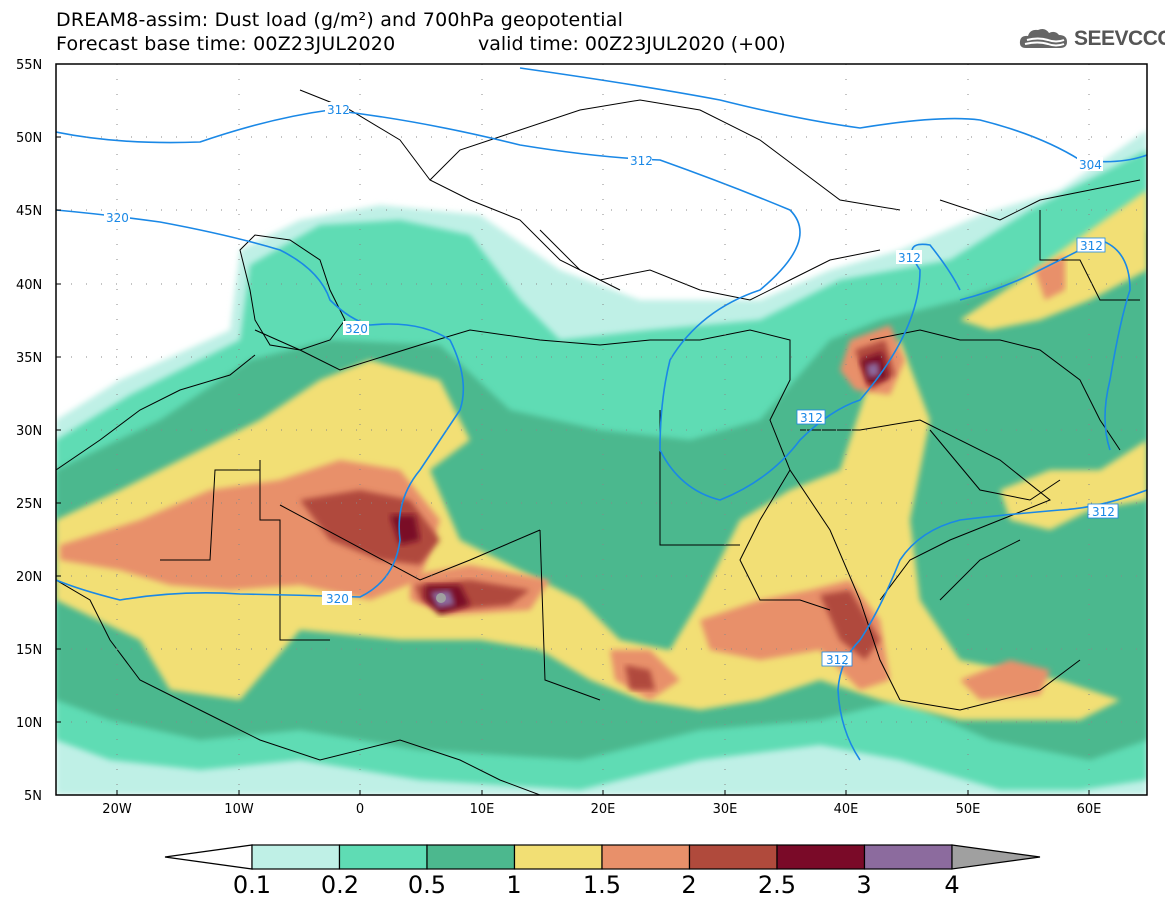 This screenshot has width=1165, height=907. I want to click on lon-label: 10W, so click(239, 809).